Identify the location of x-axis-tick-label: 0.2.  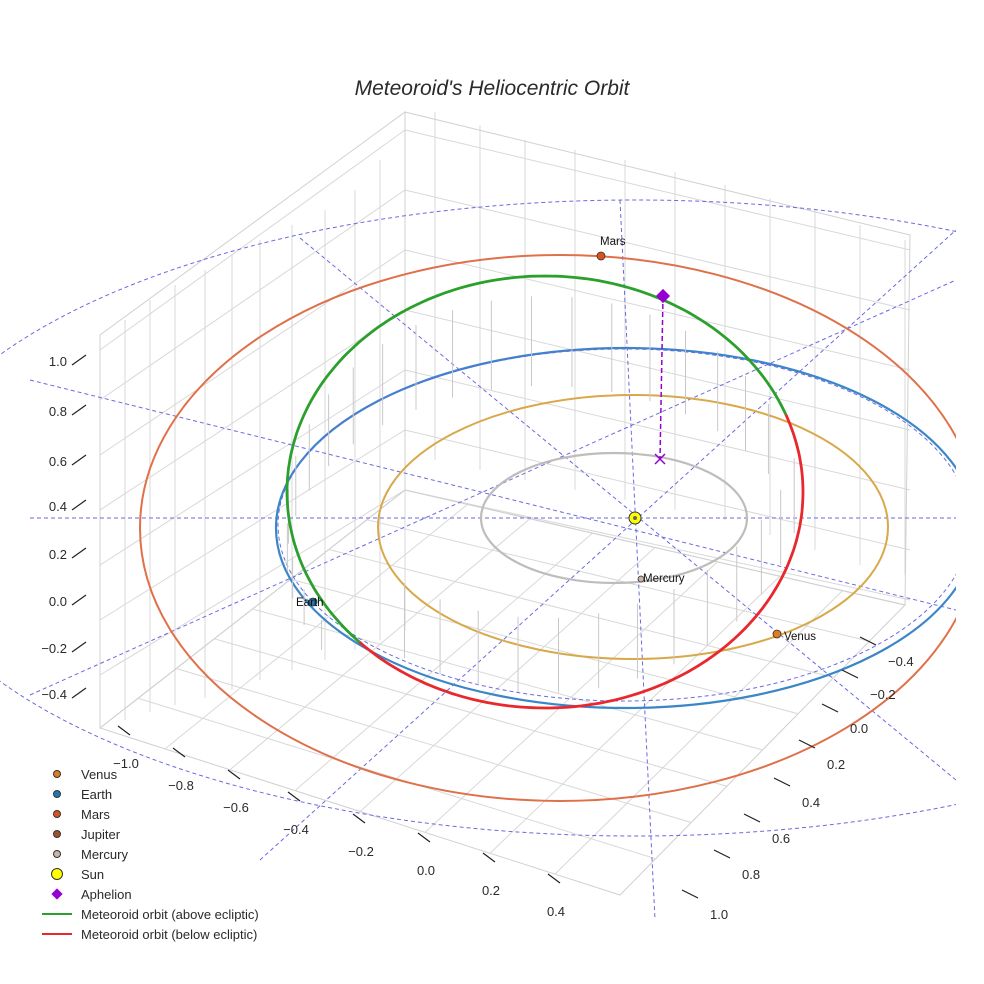
(491, 890).